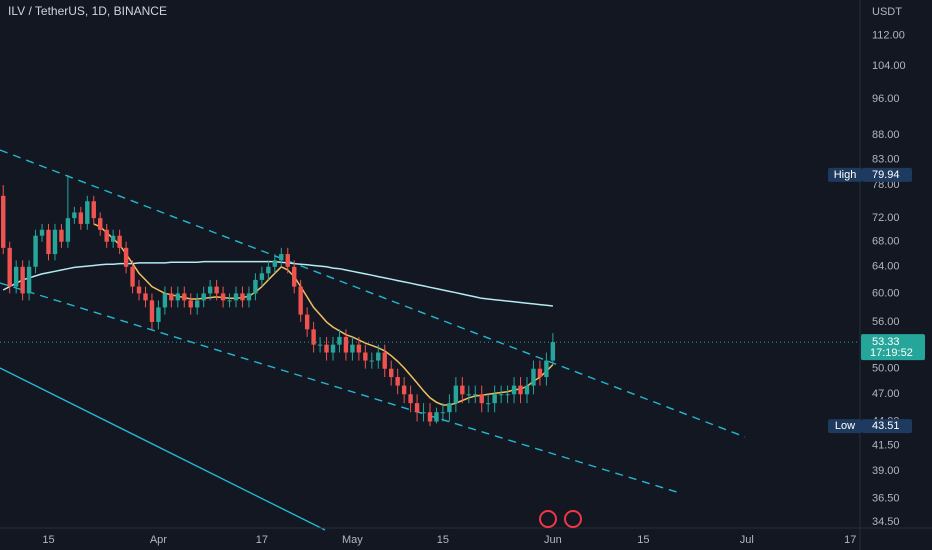 Image resolution: width=932 pixels, height=550 pixels. What do you see at coordinates (262, 540) in the screenshot?
I see `x-tick-label: 17` at bounding box center [262, 540].